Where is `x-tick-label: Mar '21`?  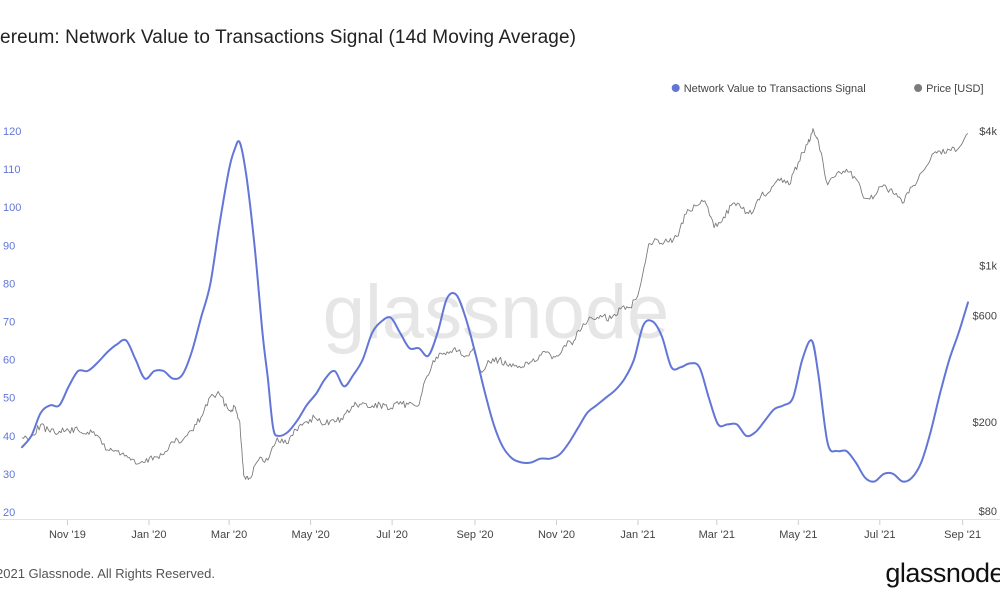 x-tick-label: Mar '21 is located at coordinates (717, 535).